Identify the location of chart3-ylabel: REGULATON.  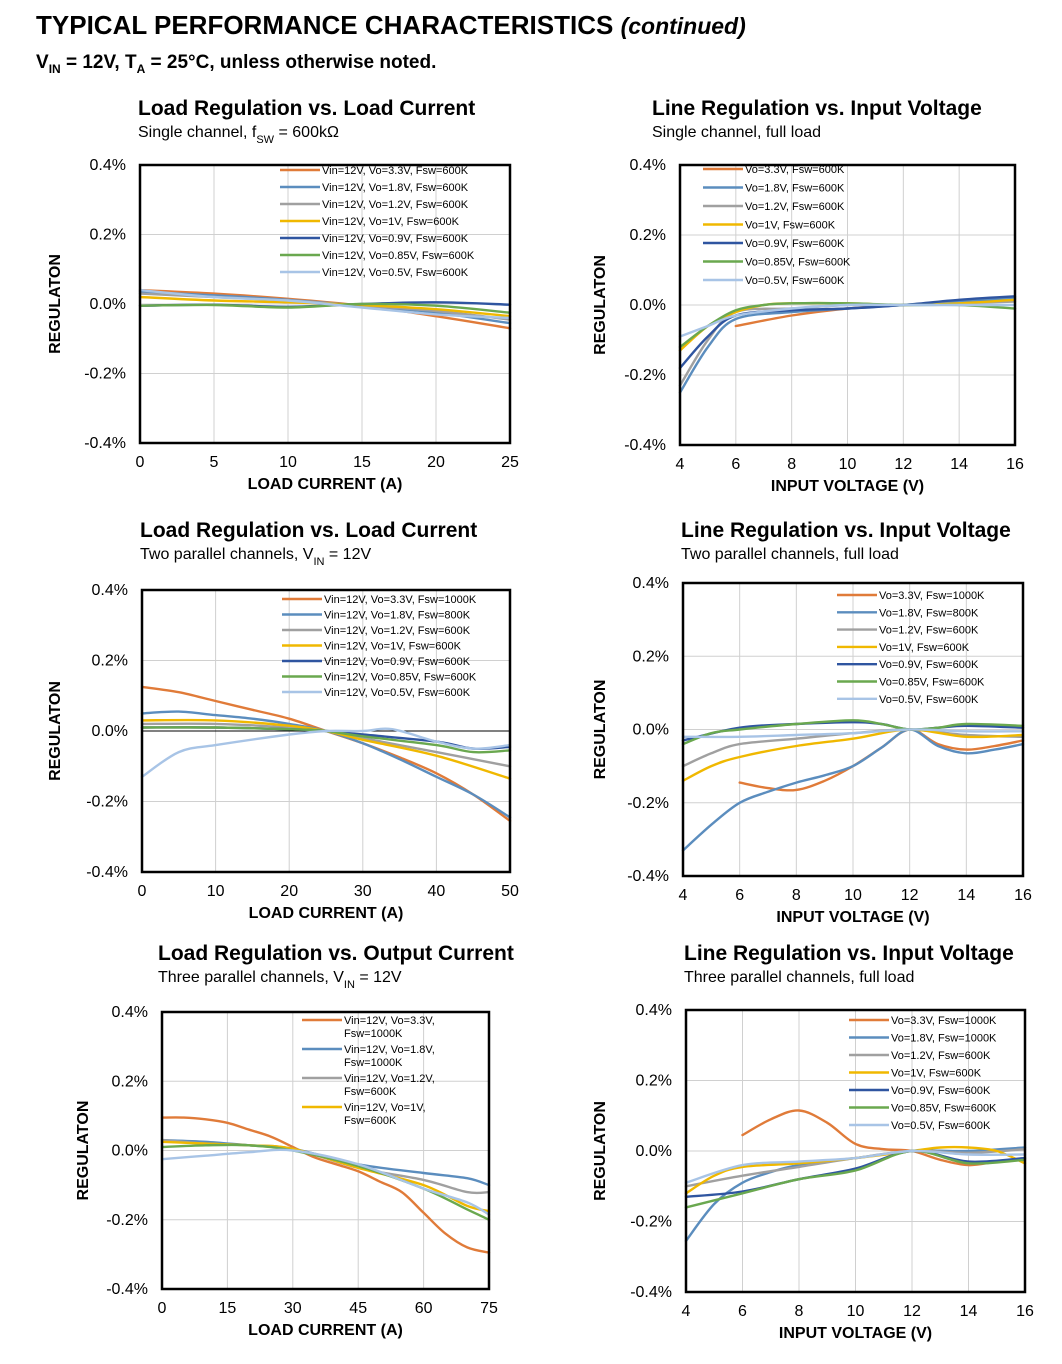
(600, 730).